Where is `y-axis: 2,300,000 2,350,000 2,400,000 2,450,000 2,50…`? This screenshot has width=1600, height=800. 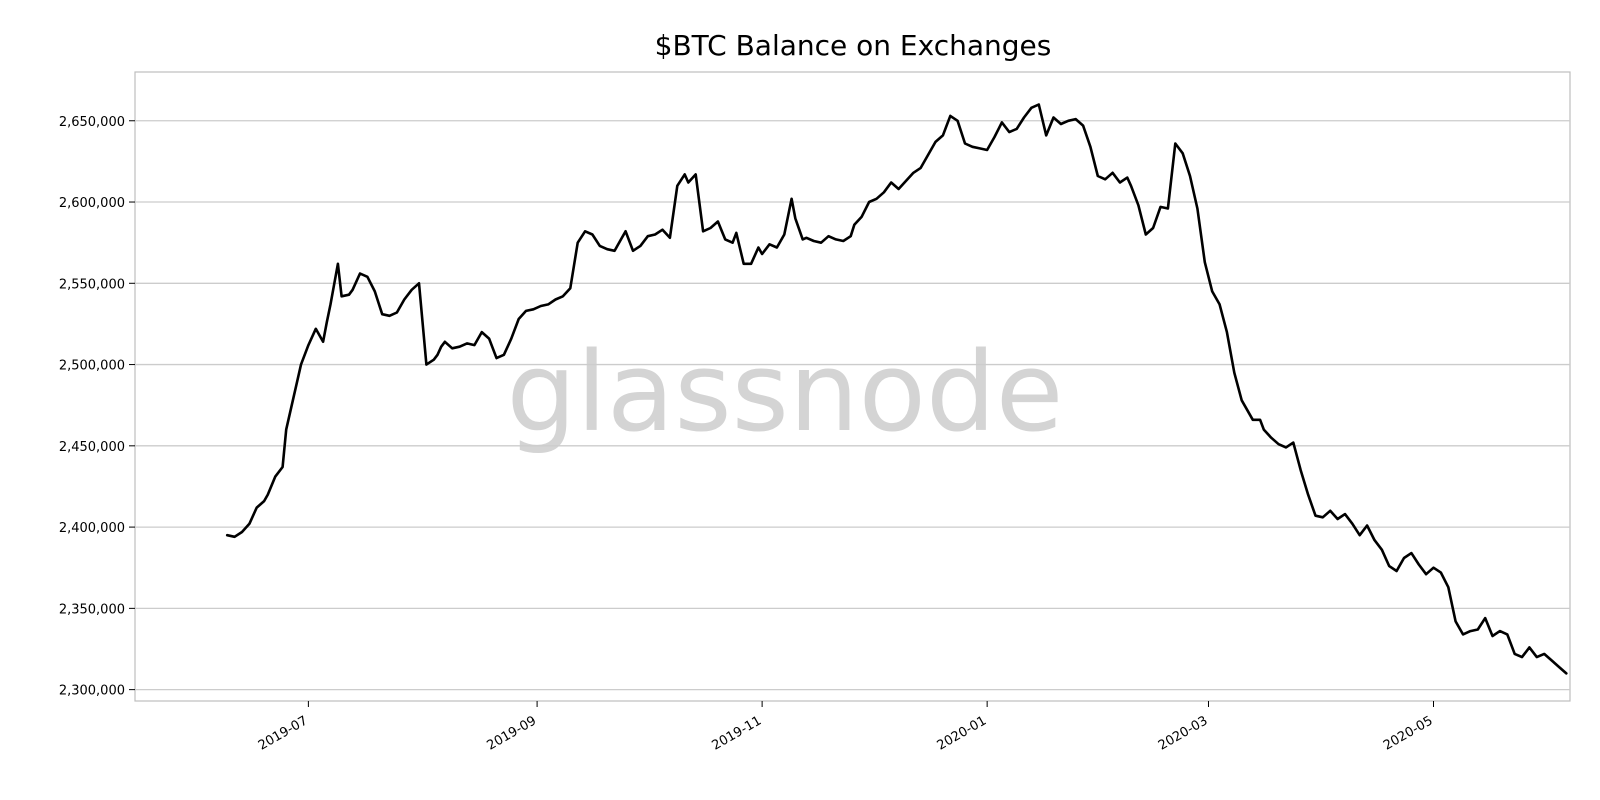
y-axis: 2,300,000 2,350,000 2,400,000 2,450,000 2,50… is located at coordinates (97, 407).